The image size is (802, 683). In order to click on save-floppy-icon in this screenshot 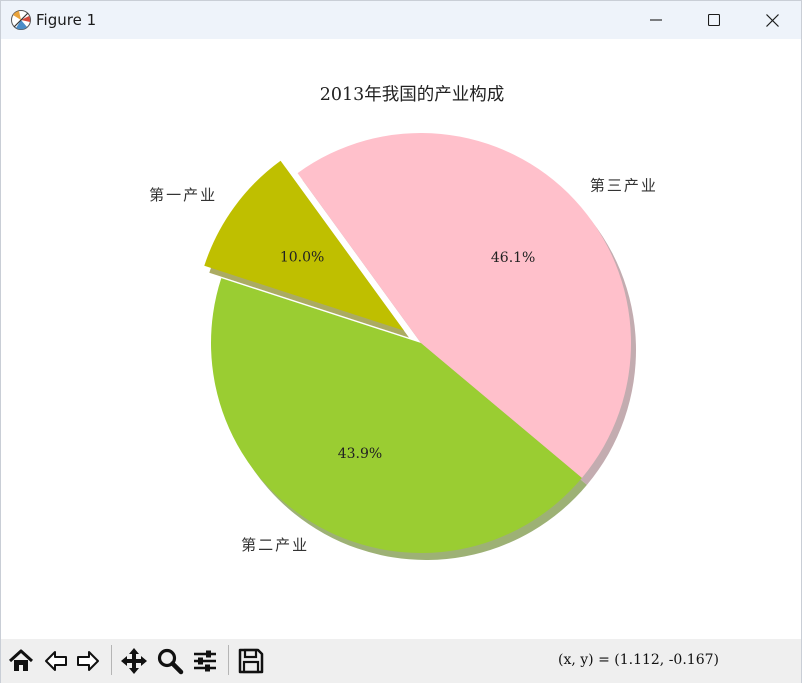, I will do `click(251, 661)`.